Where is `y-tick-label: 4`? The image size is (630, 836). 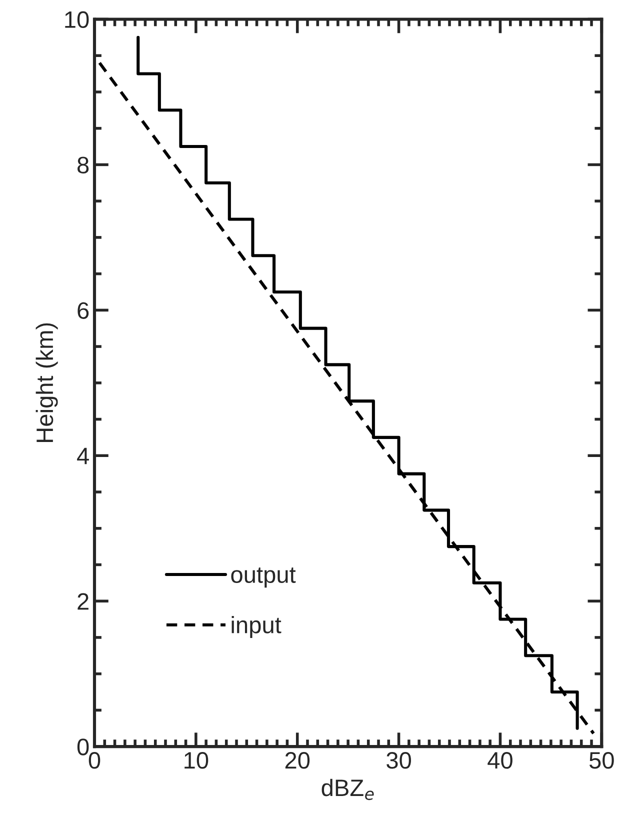 y-tick-label: 4 is located at coordinates (83, 456).